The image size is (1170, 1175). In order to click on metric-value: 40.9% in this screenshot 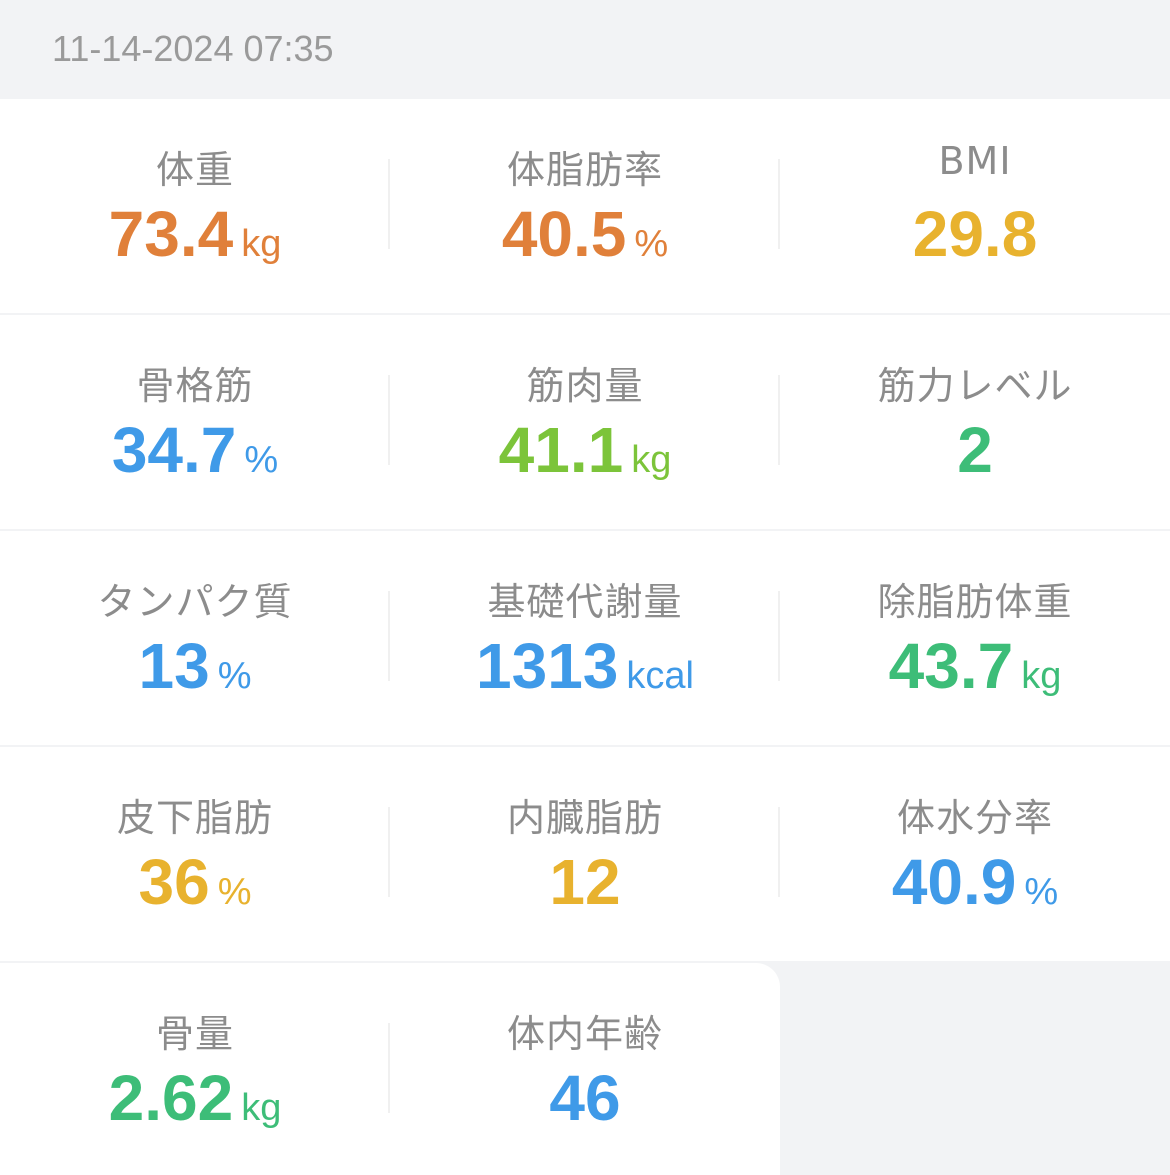, I will do `click(975, 882)`.